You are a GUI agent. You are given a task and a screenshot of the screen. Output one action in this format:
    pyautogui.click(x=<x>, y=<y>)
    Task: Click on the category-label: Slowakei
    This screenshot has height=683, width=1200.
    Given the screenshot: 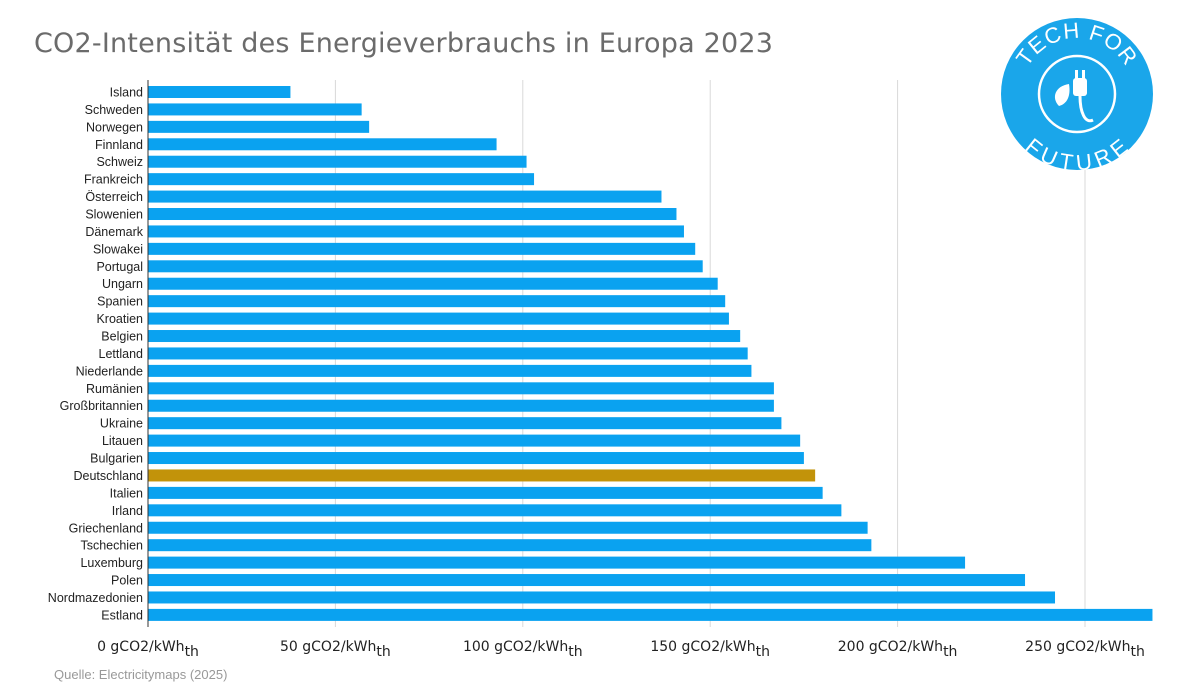 What is the action you would take?
    pyautogui.click(x=118, y=249)
    